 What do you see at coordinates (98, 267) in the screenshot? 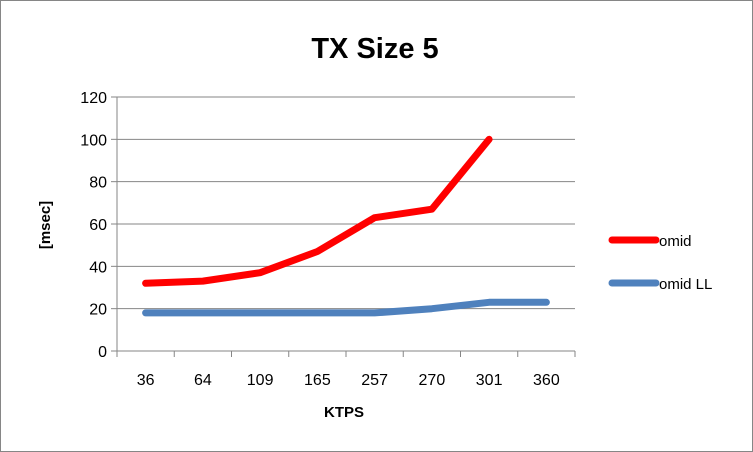
I see `y-tick-label: 40` at bounding box center [98, 267].